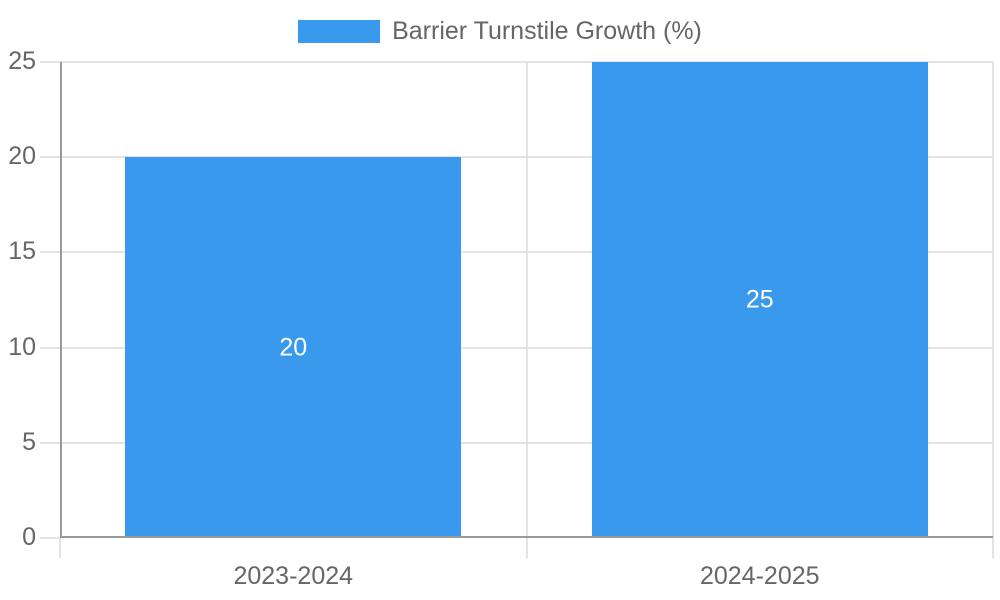 This screenshot has height=600, width=1000. Describe the element at coordinates (29, 441) in the screenshot. I see `y-tick-label: 5` at that location.